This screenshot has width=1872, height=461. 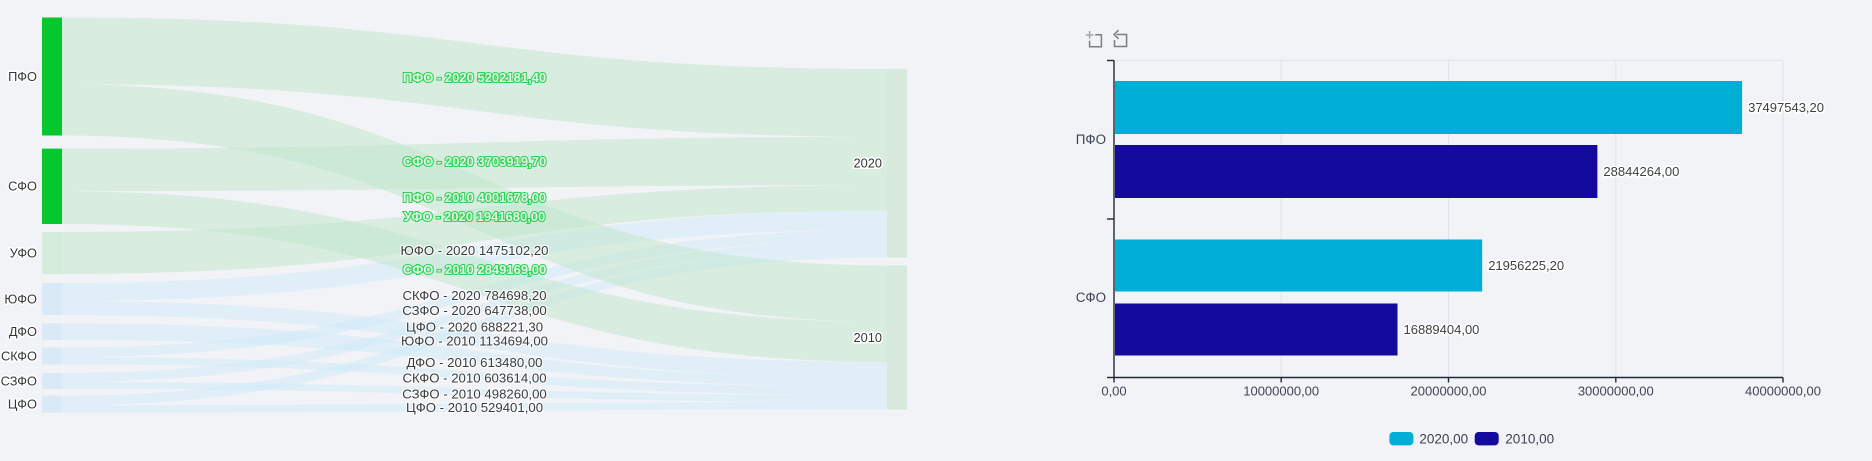 I want to click on svg-text: ЦФО - 2010 529401,00, so click(x=474, y=407).